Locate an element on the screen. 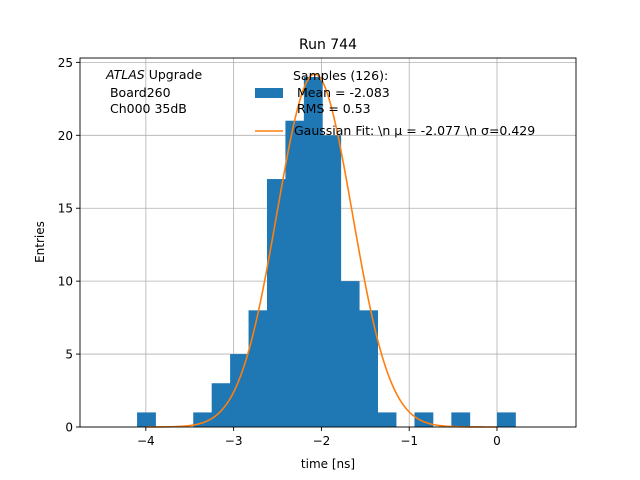  y-tick-label-2: 10 is located at coordinates (65, 282).